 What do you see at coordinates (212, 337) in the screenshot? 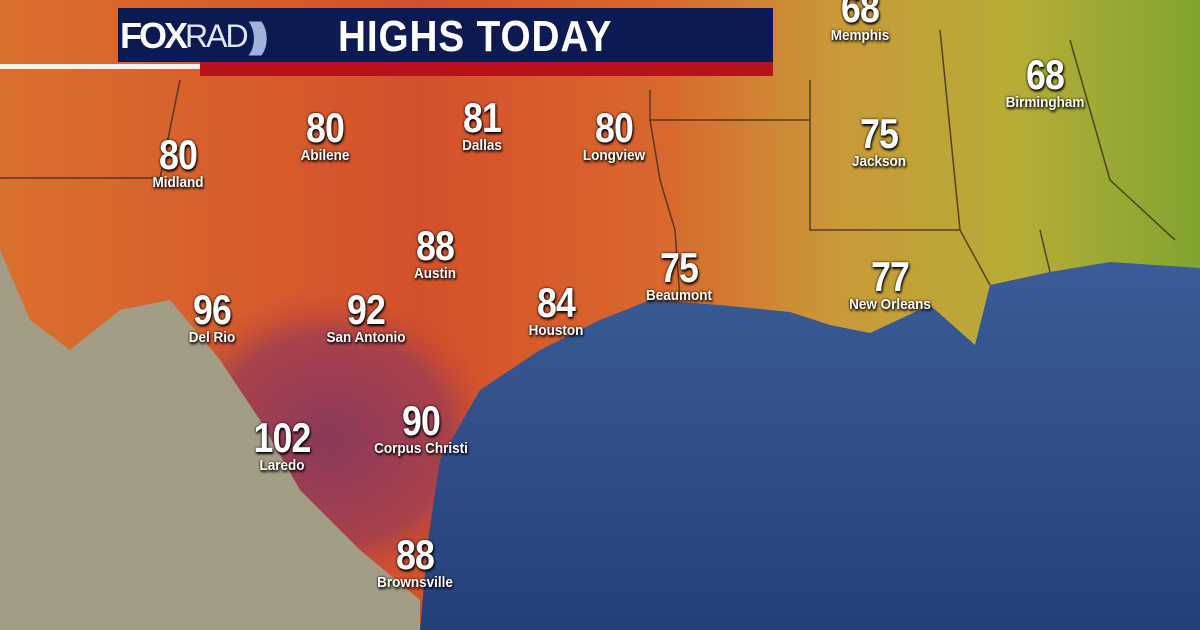
I see `city-name: Del Rio` at bounding box center [212, 337].